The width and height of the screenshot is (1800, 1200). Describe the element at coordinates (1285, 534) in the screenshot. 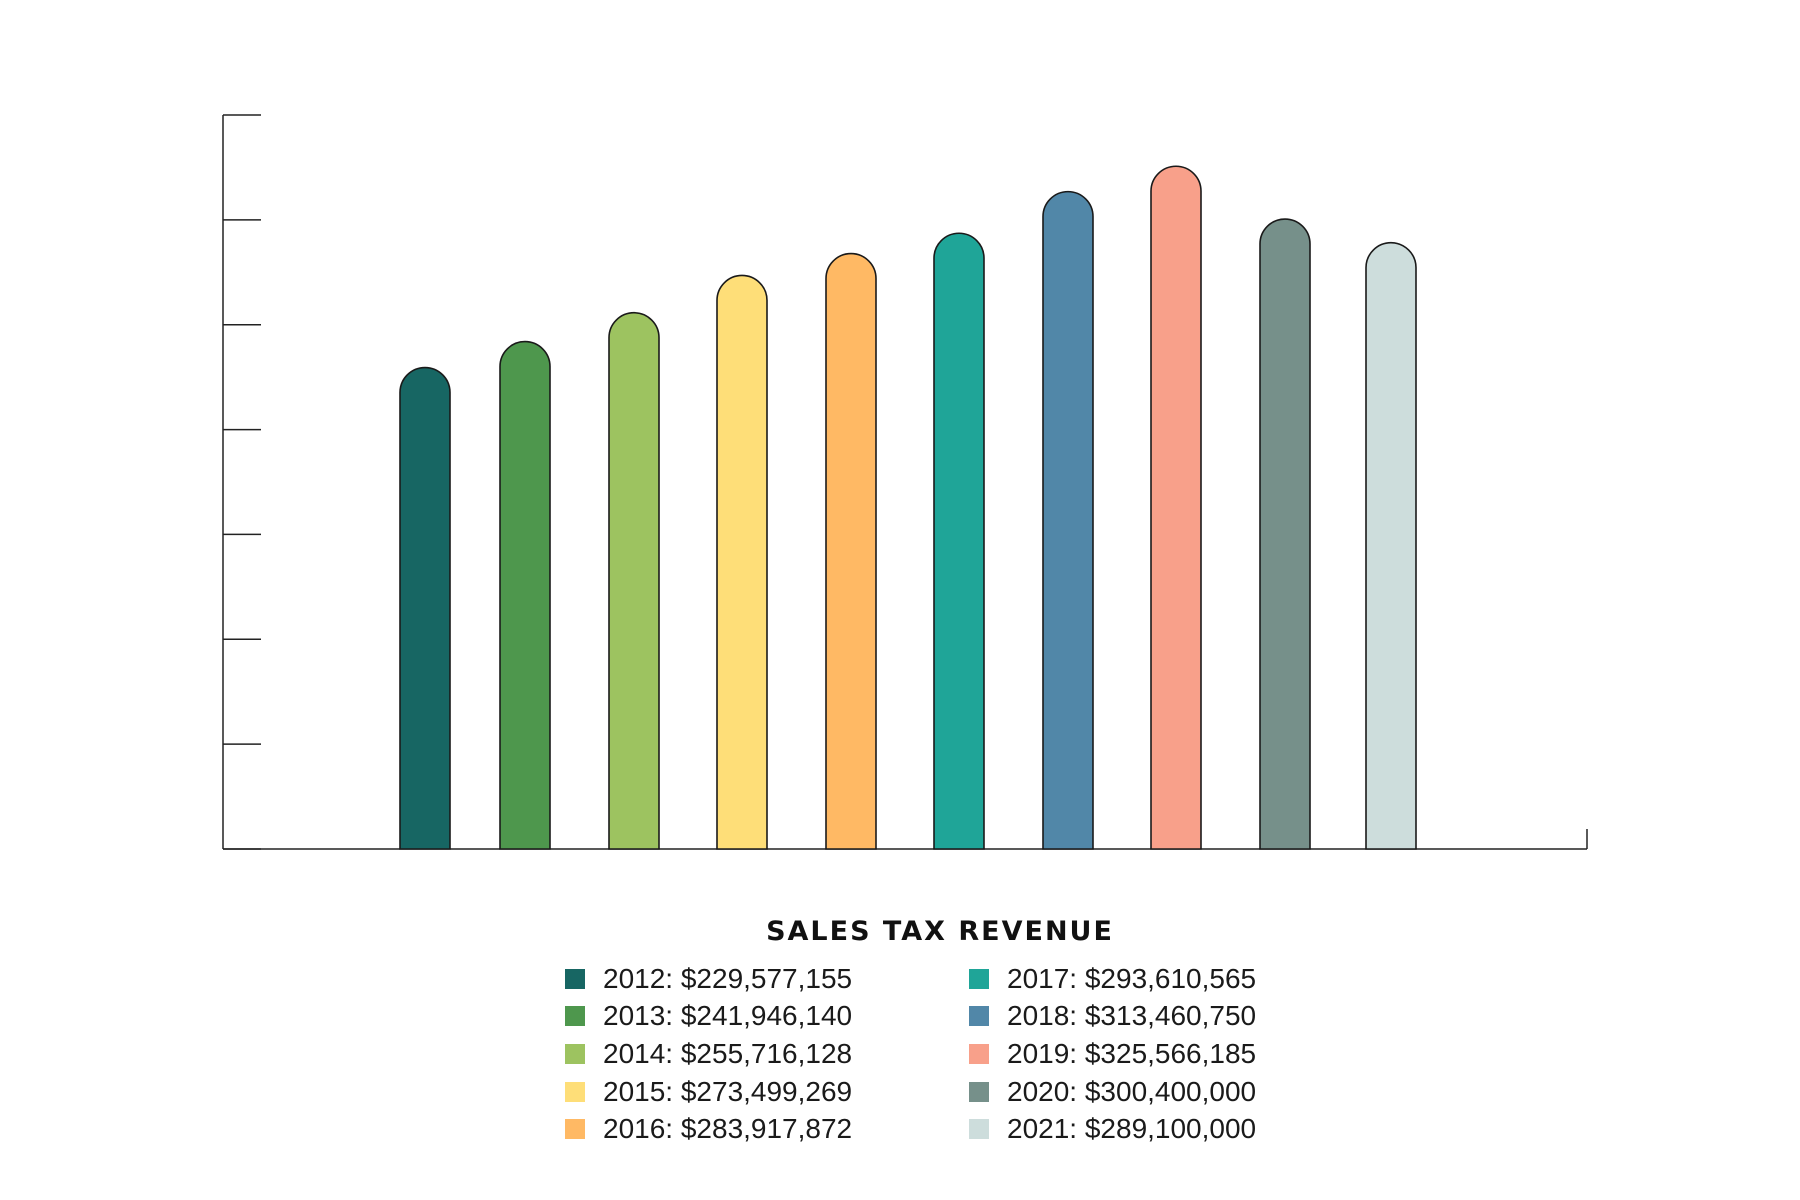

I see `bar-2020` at that location.